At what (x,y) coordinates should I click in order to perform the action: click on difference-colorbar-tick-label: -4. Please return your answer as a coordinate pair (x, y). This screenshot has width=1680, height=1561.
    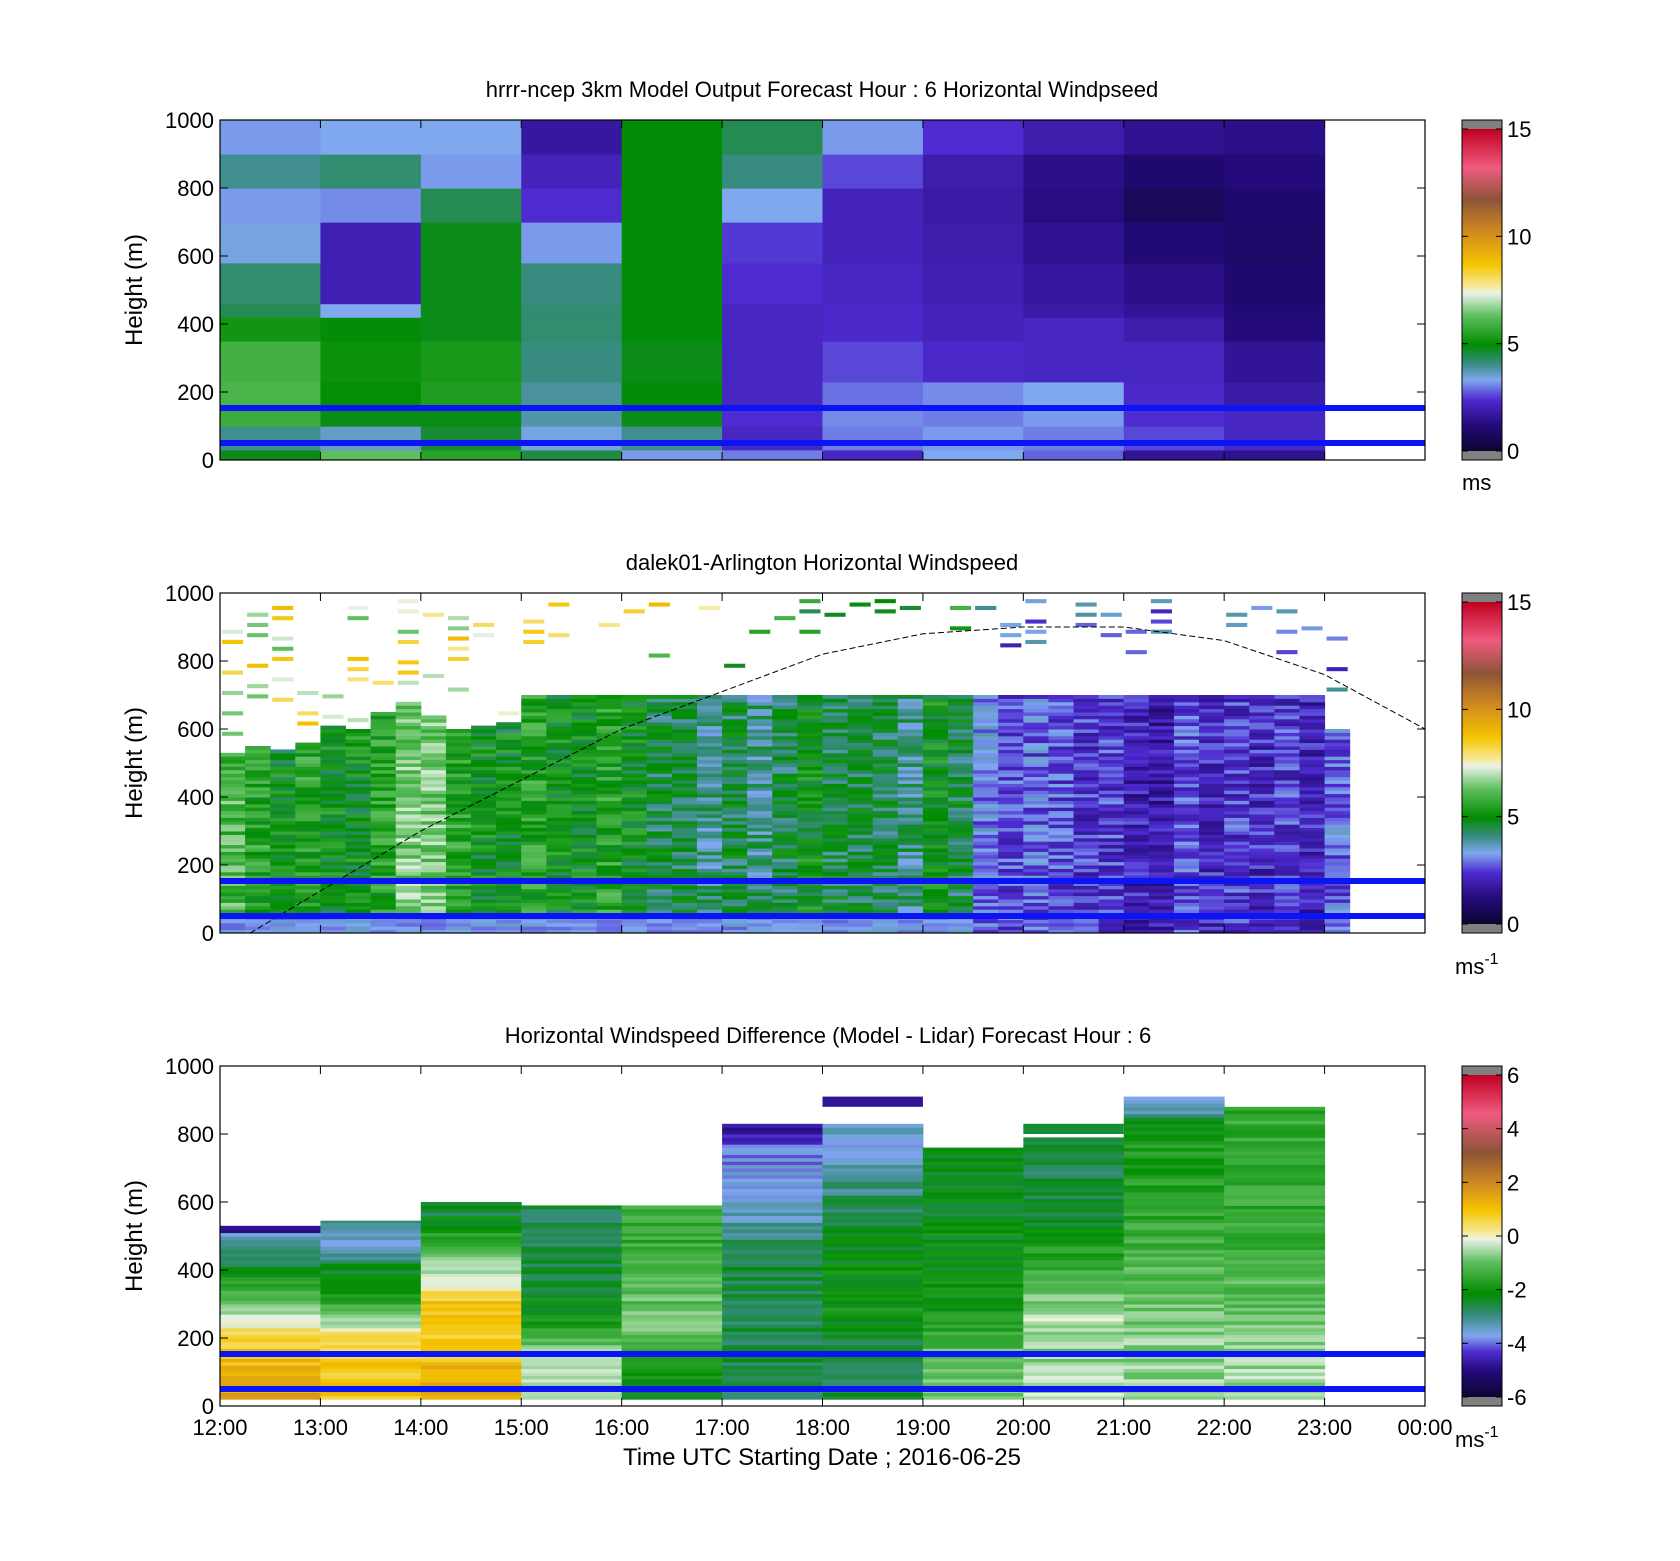
    Looking at the image, I should click on (1517, 1343).